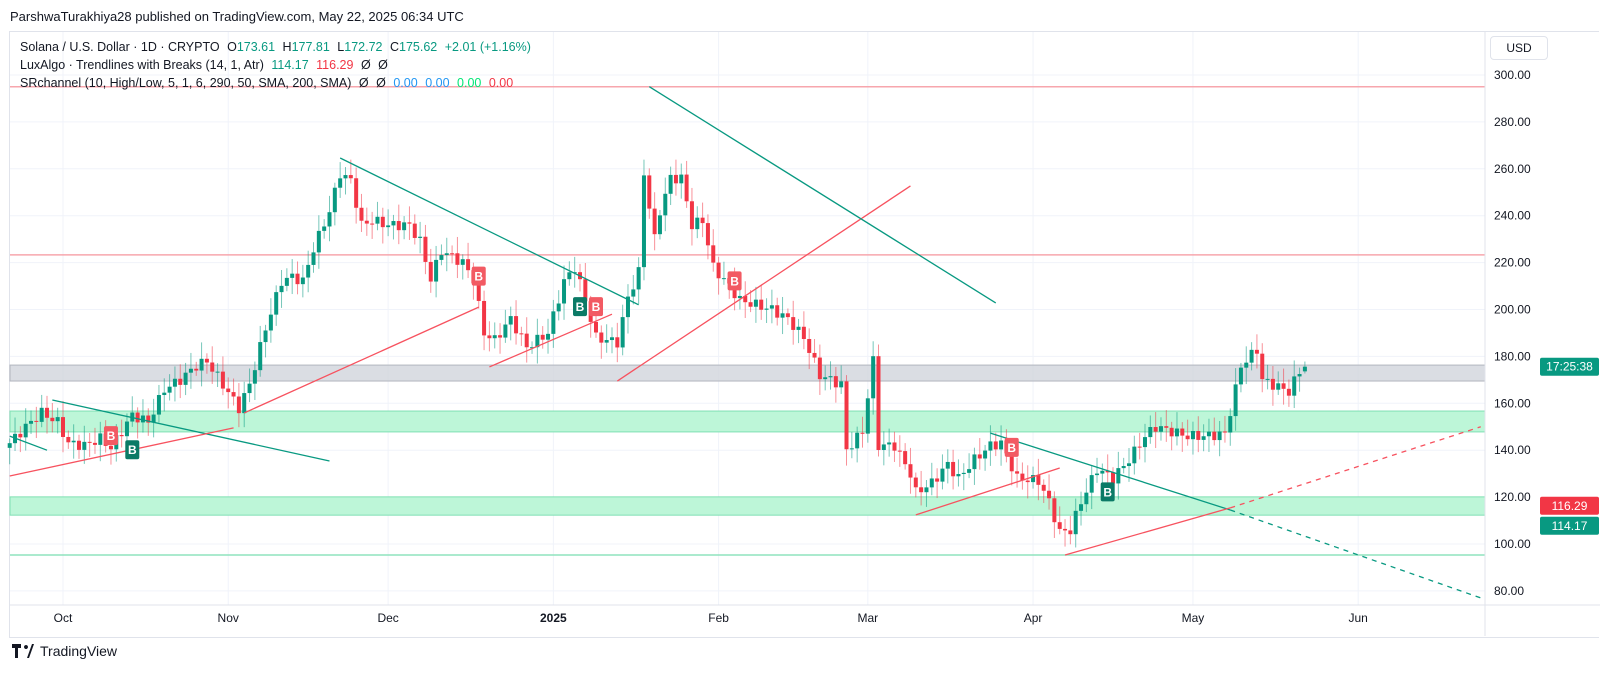 This screenshot has width=1600, height=685. Describe the element at coordinates (387, 618) in the screenshot. I see `time-tick-label: Dec` at that location.